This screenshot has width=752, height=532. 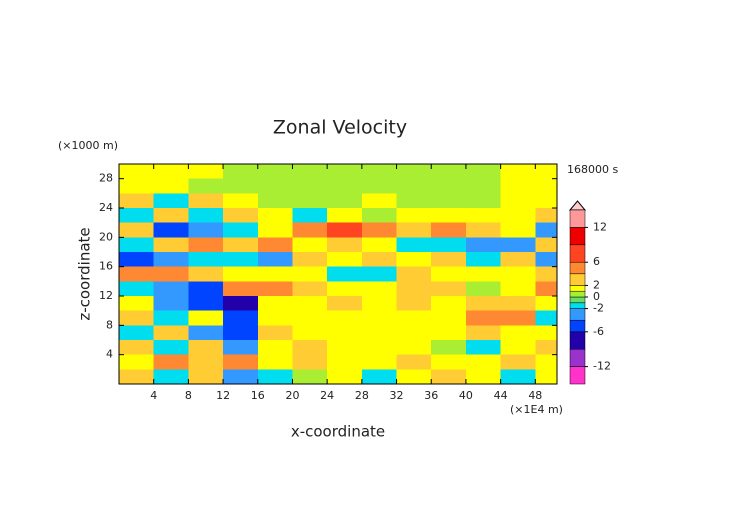 What do you see at coordinates (596, 296) in the screenshot?
I see `colorbar-tick-label: 0` at bounding box center [596, 296].